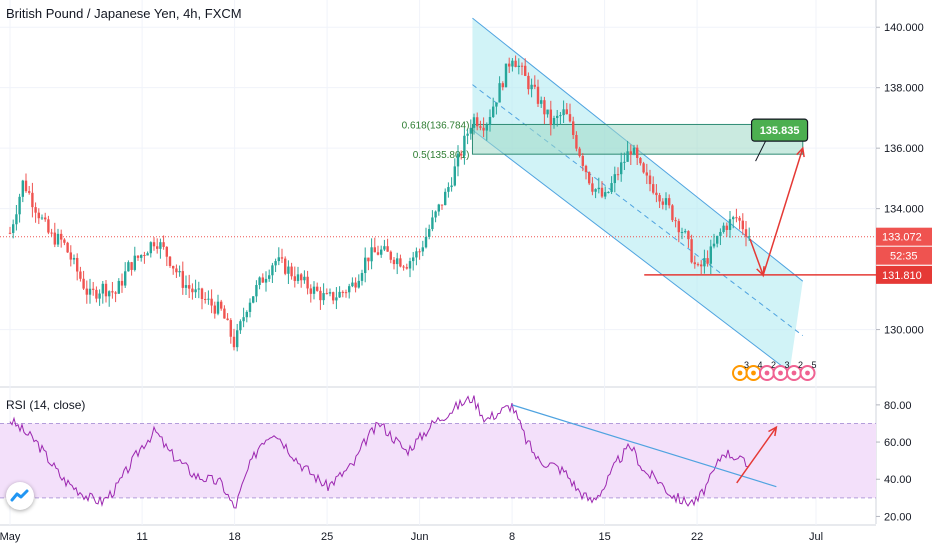 Image resolution: width=932 pixels, height=555 pixels. What do you see at coordinates (441, 155) in the screenshot?
I see `fib-level-label: 0.5(135.801)` at bounding box center [441, 155].